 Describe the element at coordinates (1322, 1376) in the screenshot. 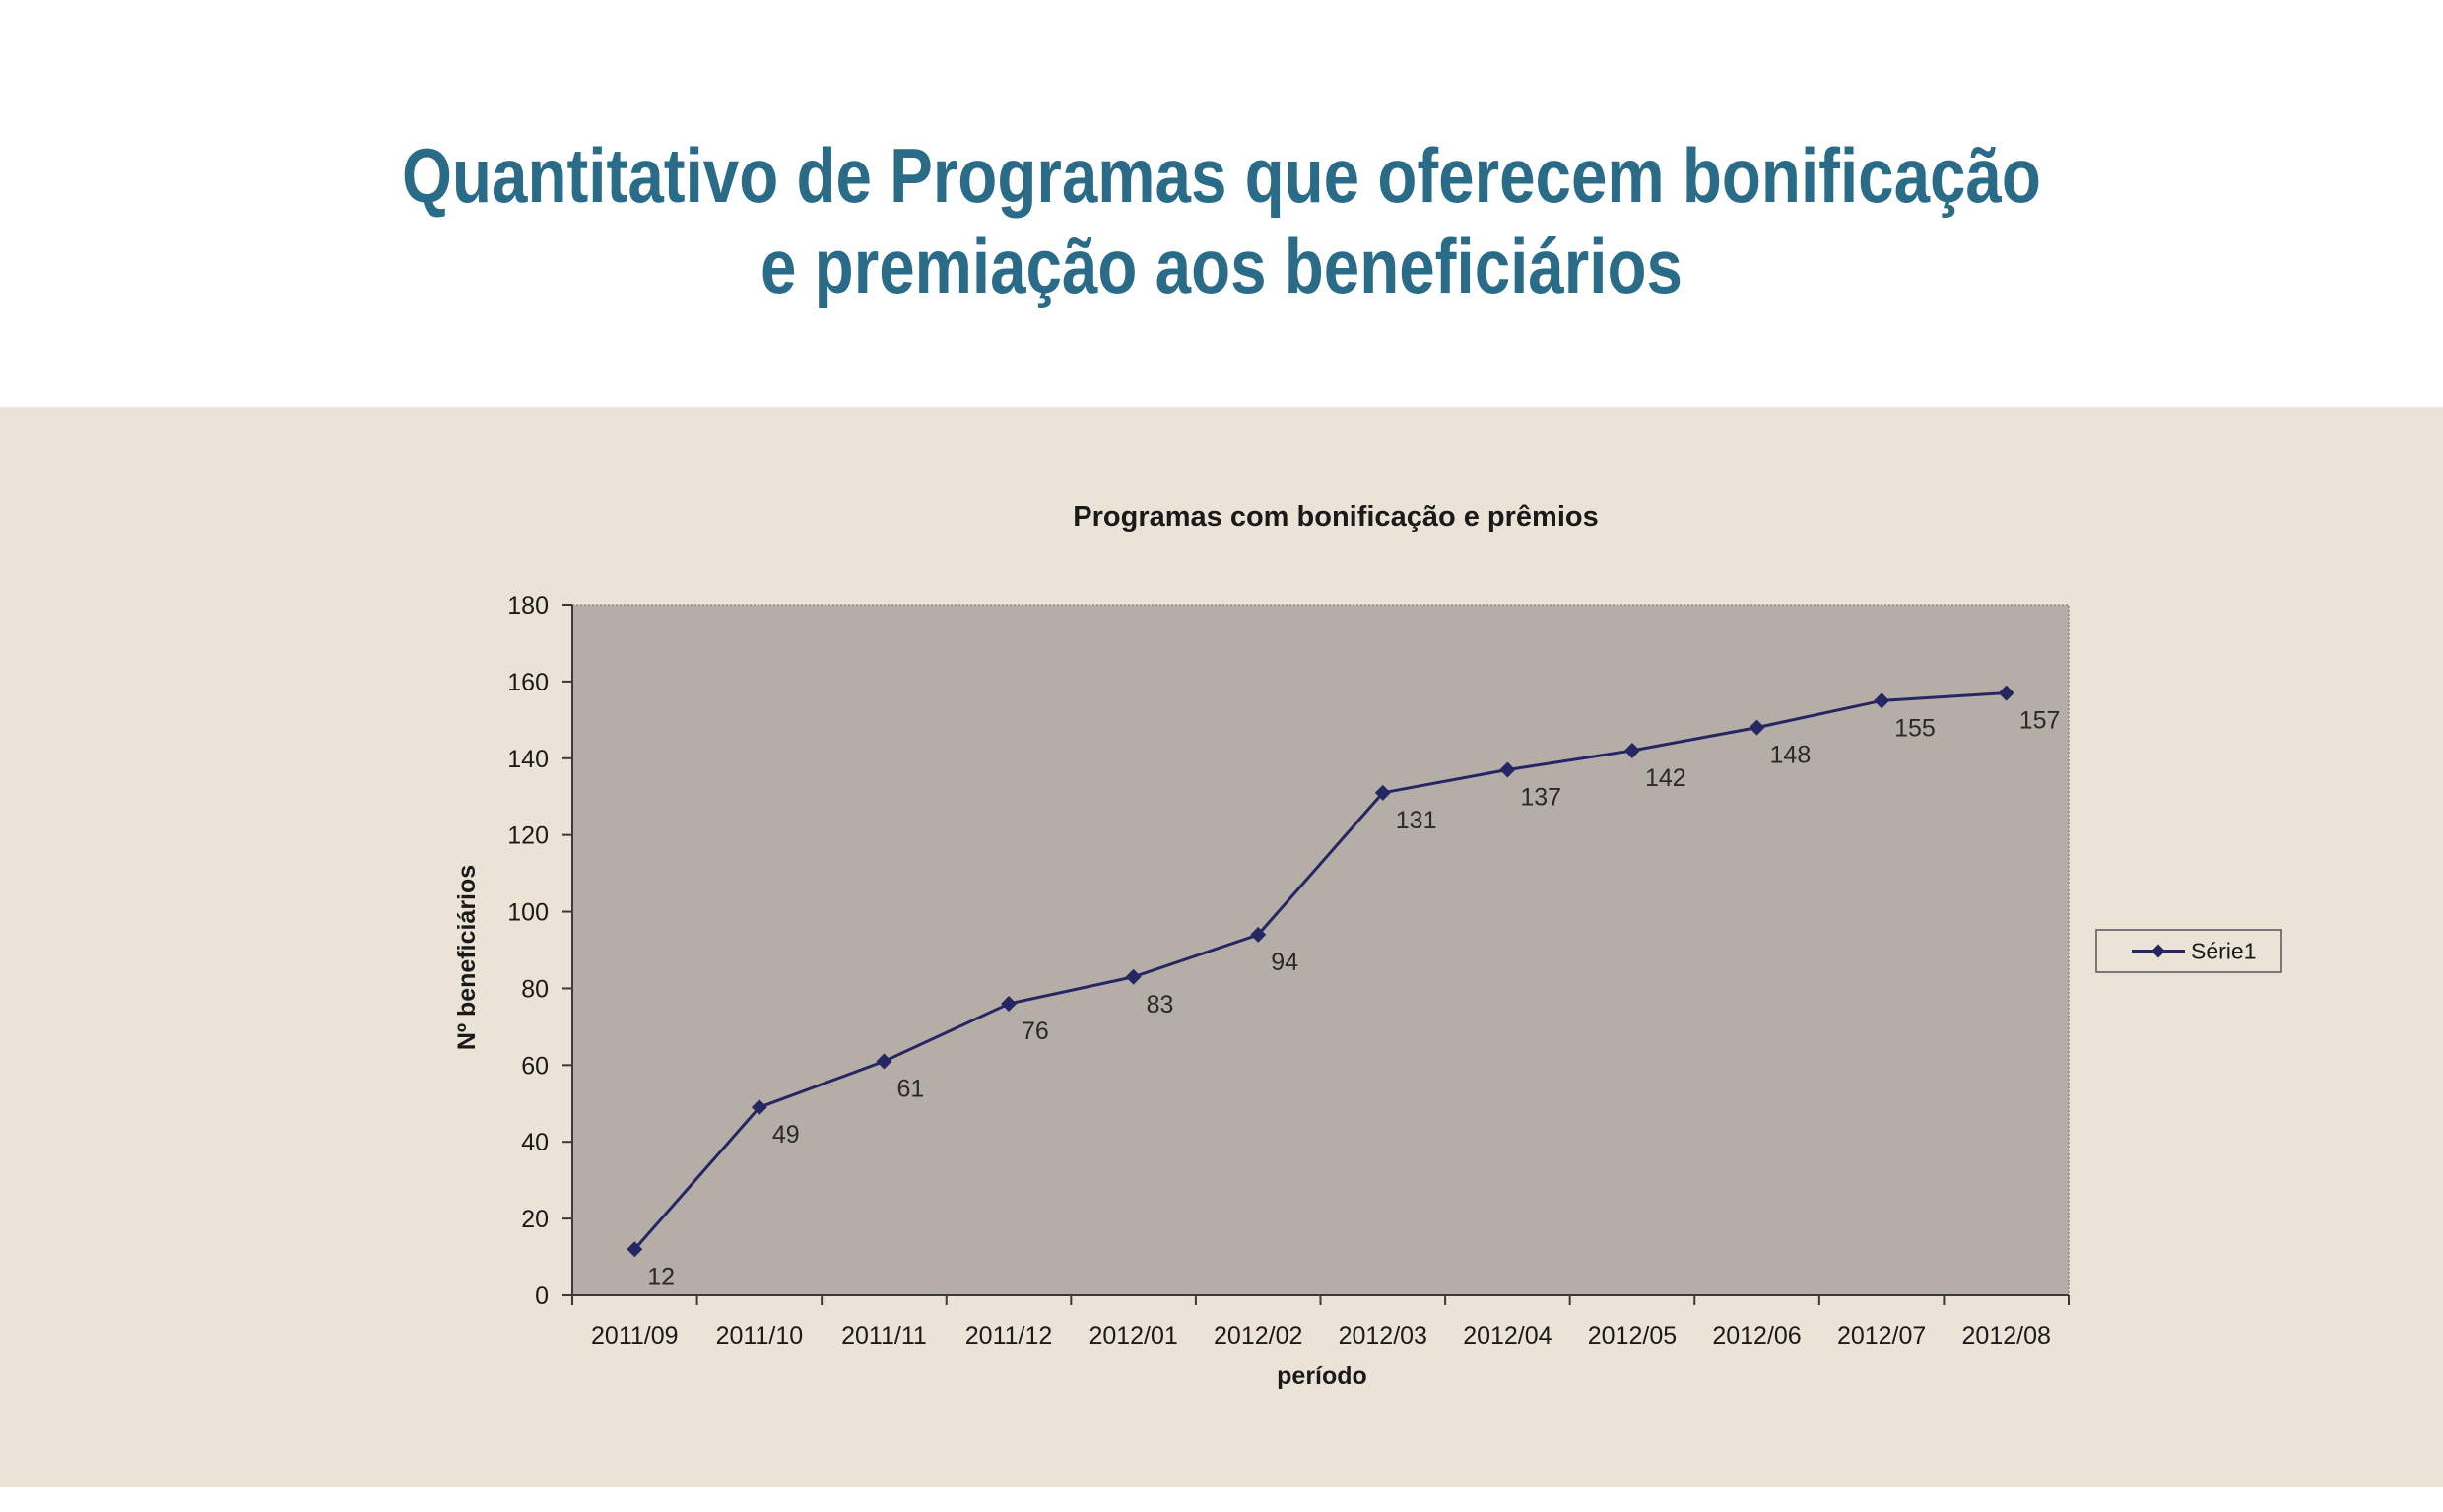

I see `x-axis-title: período` at that location.